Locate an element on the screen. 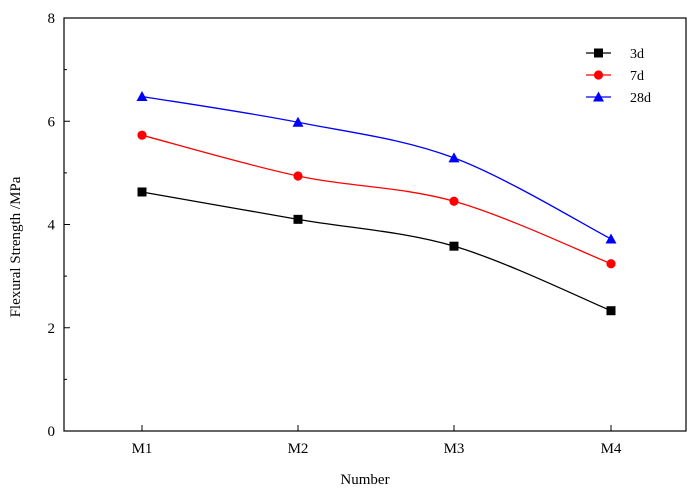  x-axis-ticks: M1 M2 M3 M4 is located at coordinates (377, 441).